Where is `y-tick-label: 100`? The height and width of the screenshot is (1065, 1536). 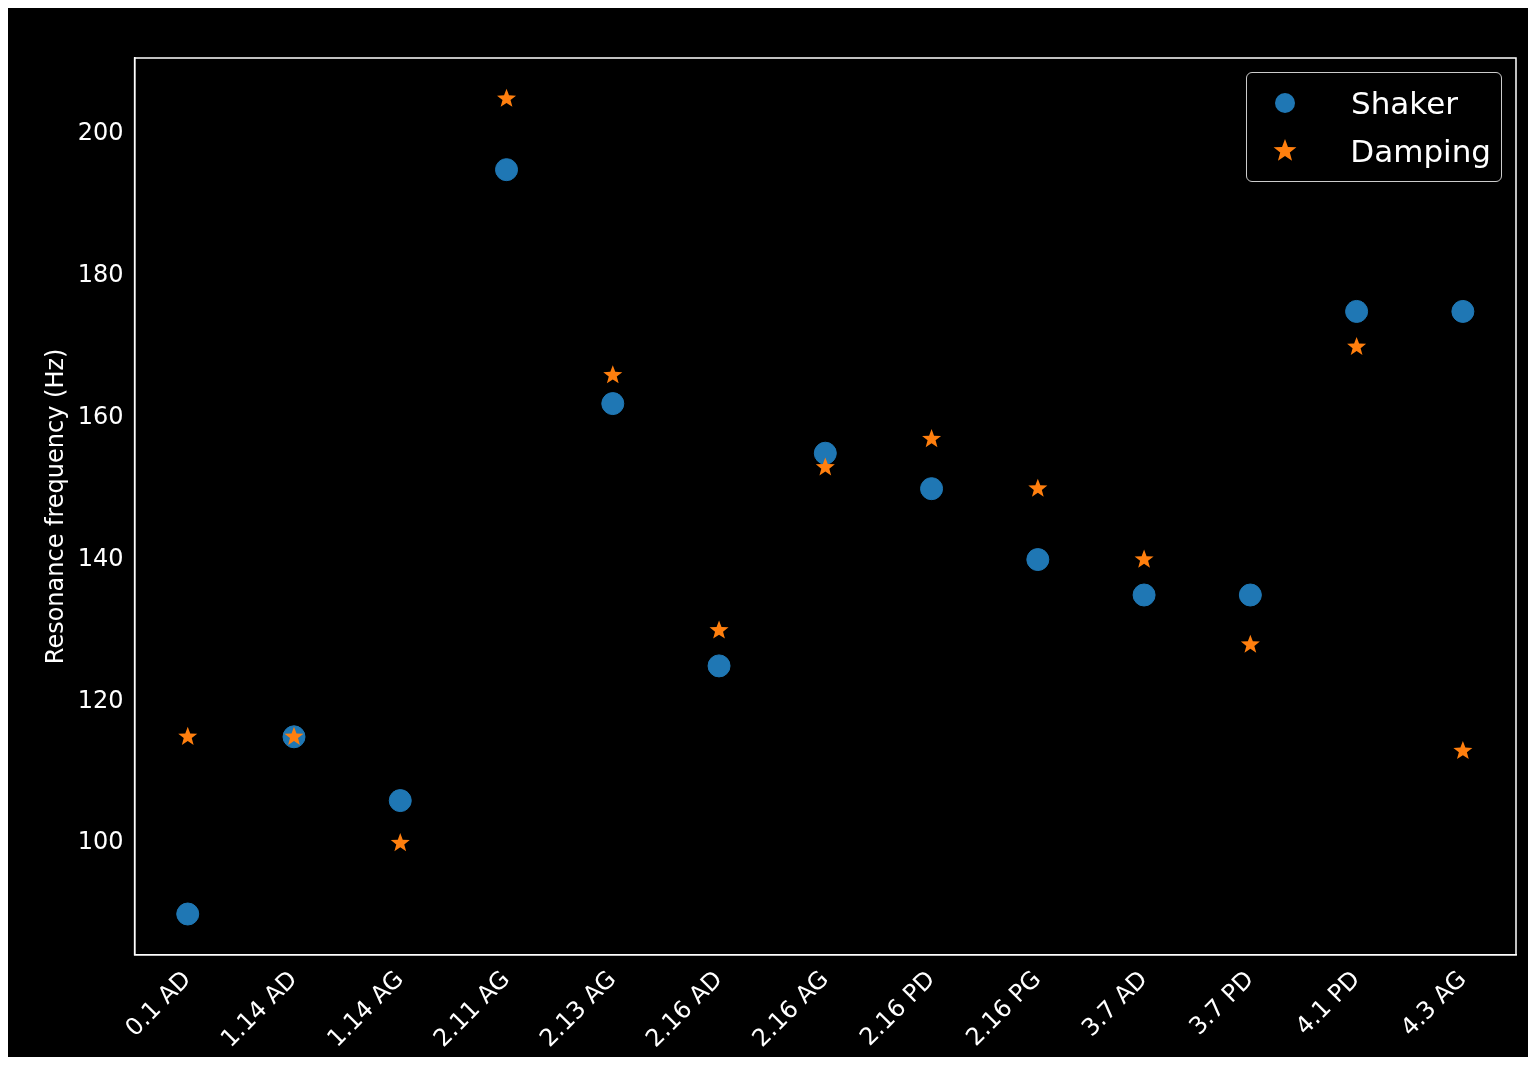 y-tick-label: 100 is located at coordinates (100, 841).